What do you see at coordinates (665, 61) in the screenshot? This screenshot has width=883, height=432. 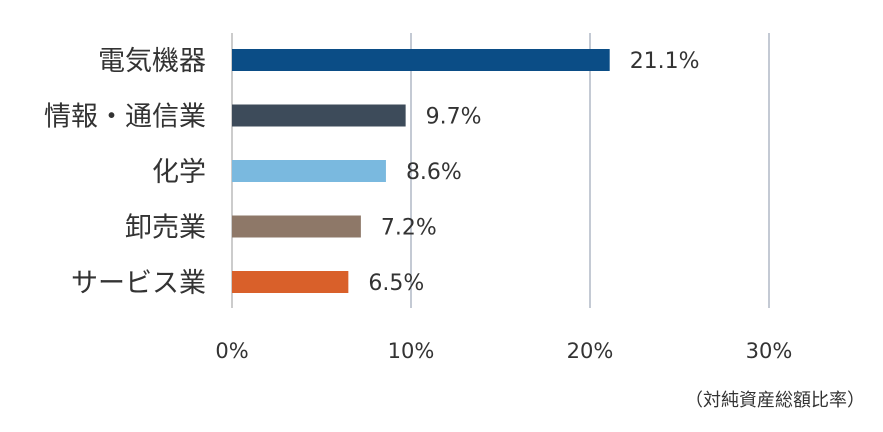 I see `value-label: 21.1%` at bounding box center [665, 61].